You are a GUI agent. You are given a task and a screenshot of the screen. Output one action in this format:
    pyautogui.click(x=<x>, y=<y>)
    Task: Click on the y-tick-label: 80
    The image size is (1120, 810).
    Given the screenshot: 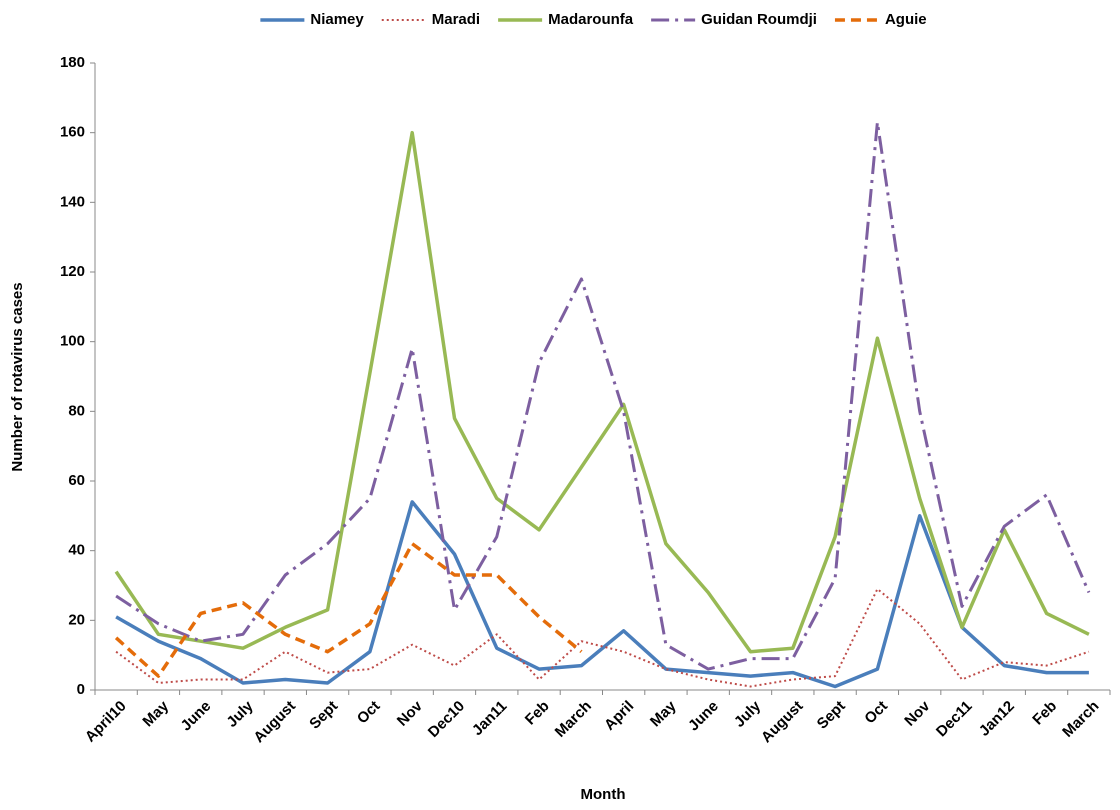 What is the action you would take?
    pyautogui.click(x=76, y=410)
    